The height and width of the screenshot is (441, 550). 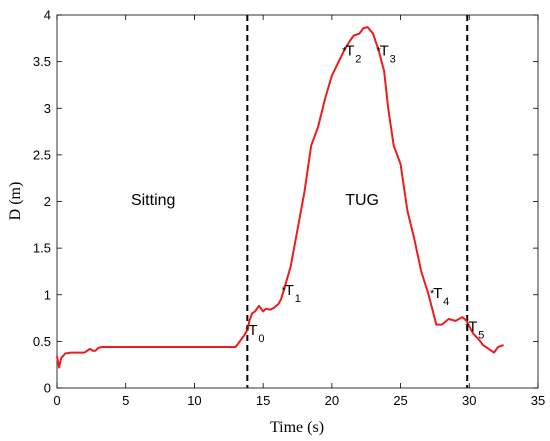 What do you see at coordinates (263, 400) in the screenshot?
I see `x-tick-label: 15` at bounding box center [263, 400].